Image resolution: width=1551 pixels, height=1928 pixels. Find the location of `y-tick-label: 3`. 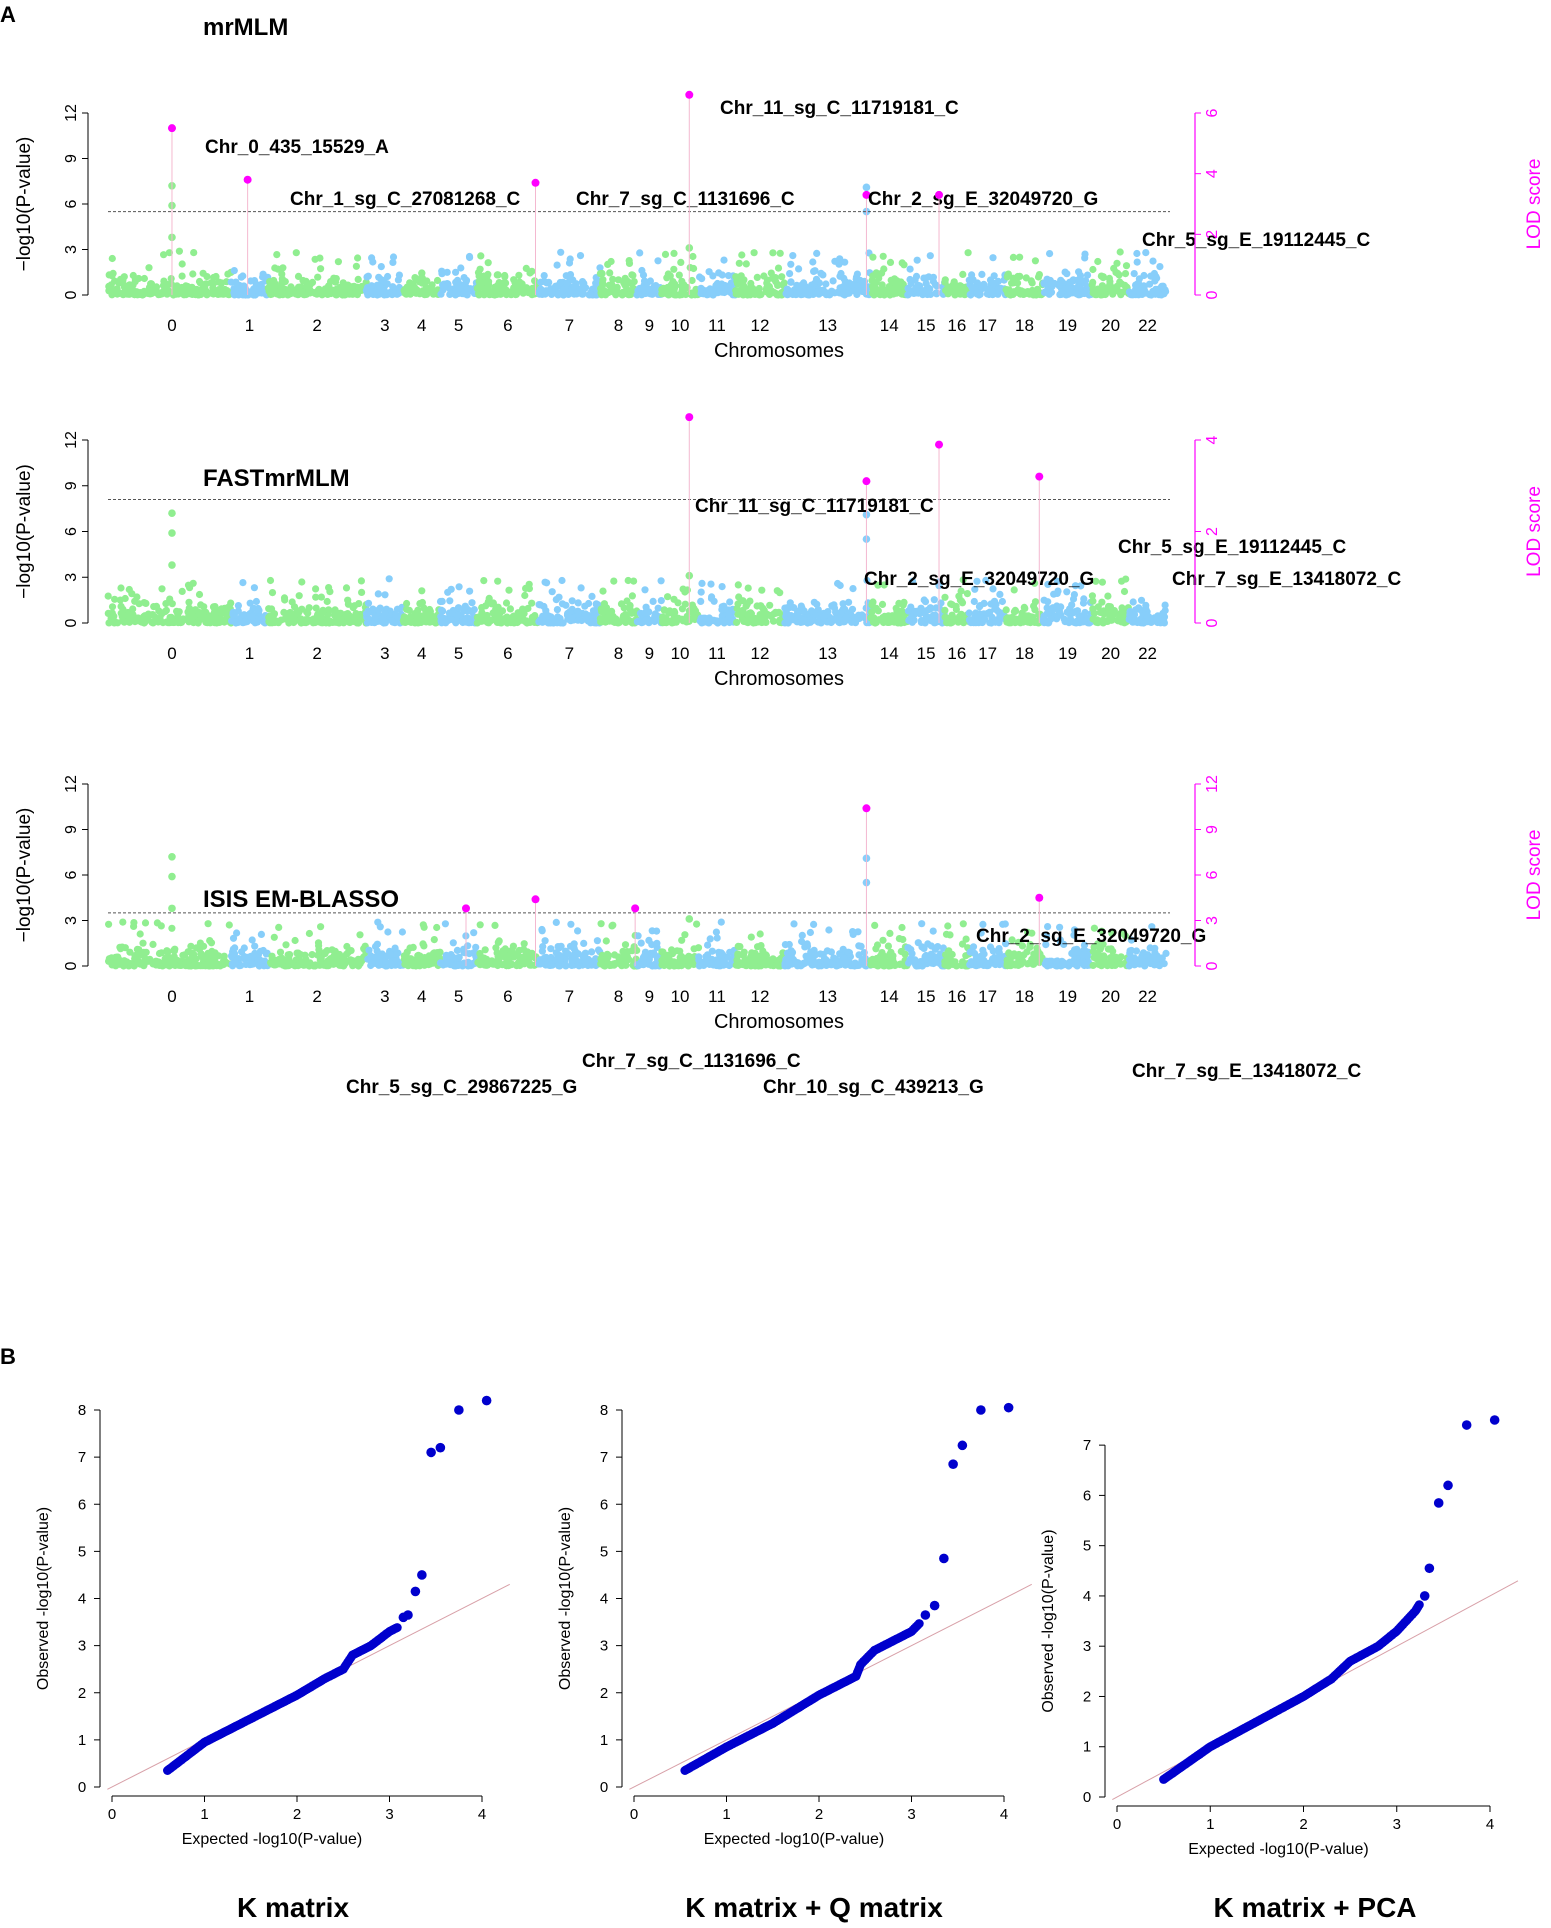

y-tick-label: 3 is located at coordinates (71, 577).